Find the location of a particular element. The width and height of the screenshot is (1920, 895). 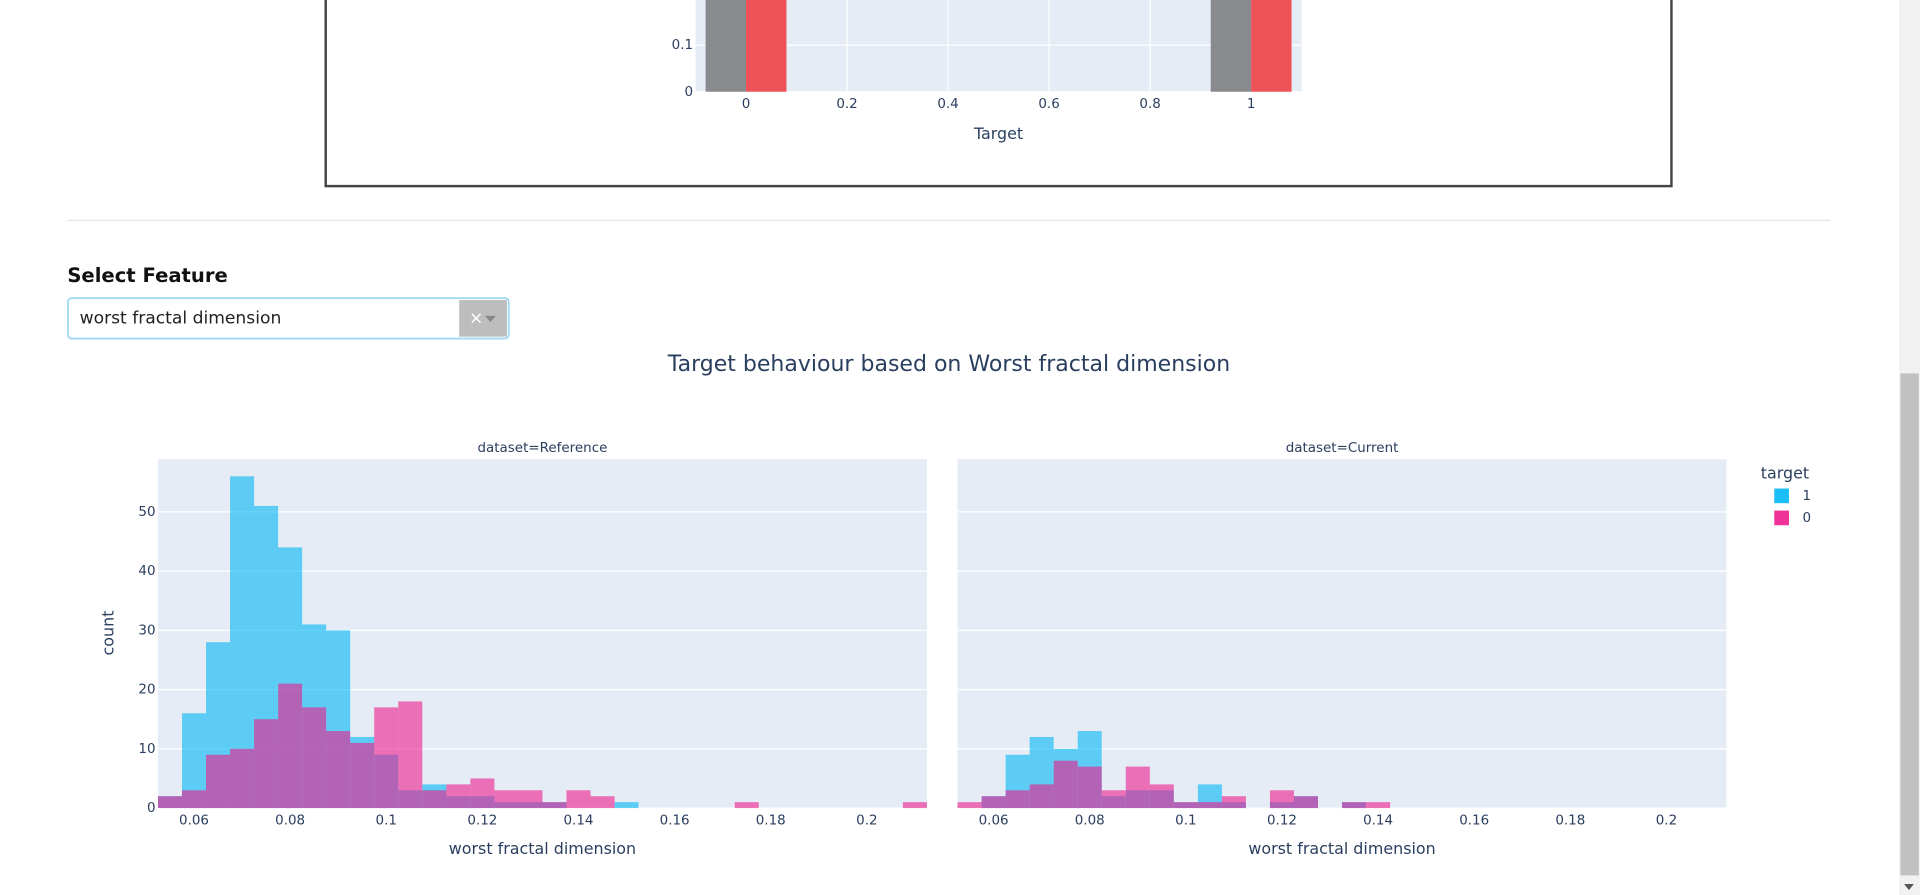

scrollbar-thumb is located at coordinates (1909, 624).